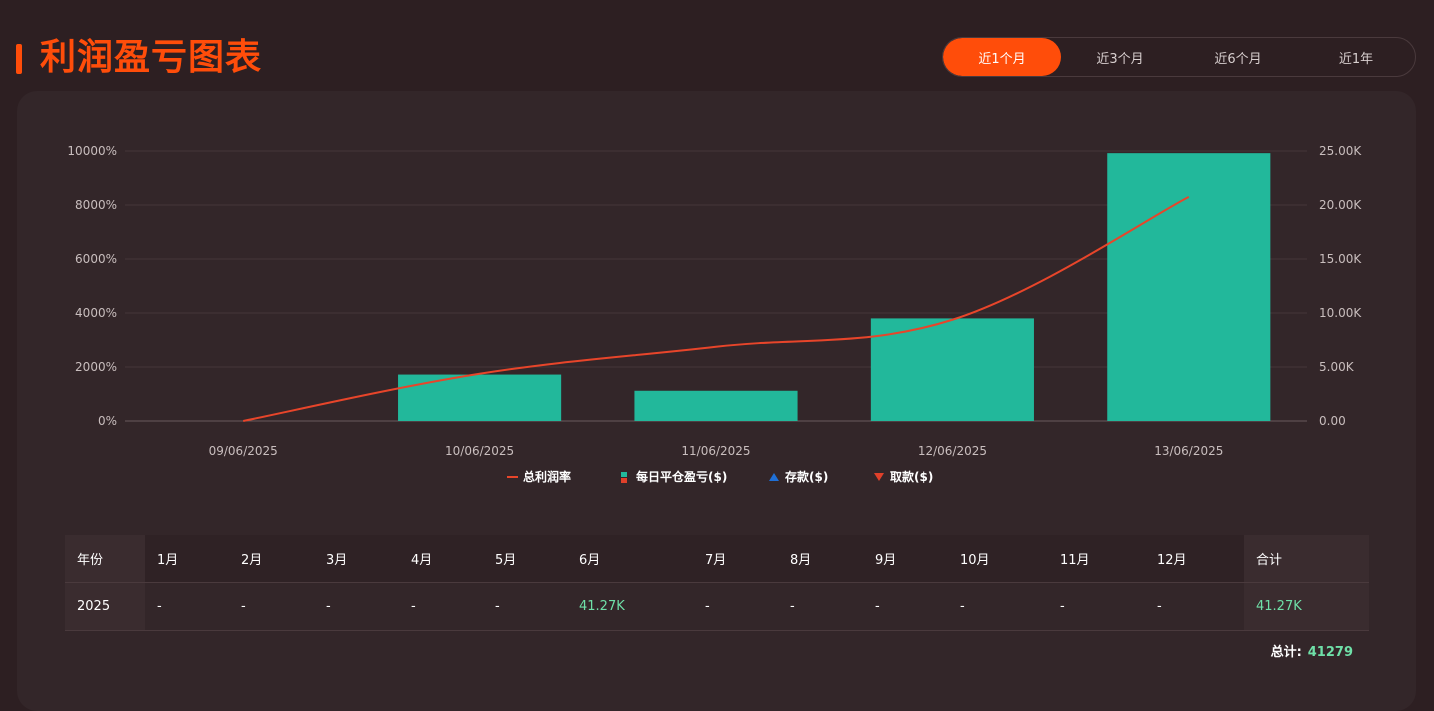 The height and width of the screenshot is (711, 1434). I want to click on tab-3-months: 近3个月, so click(1120, 59).